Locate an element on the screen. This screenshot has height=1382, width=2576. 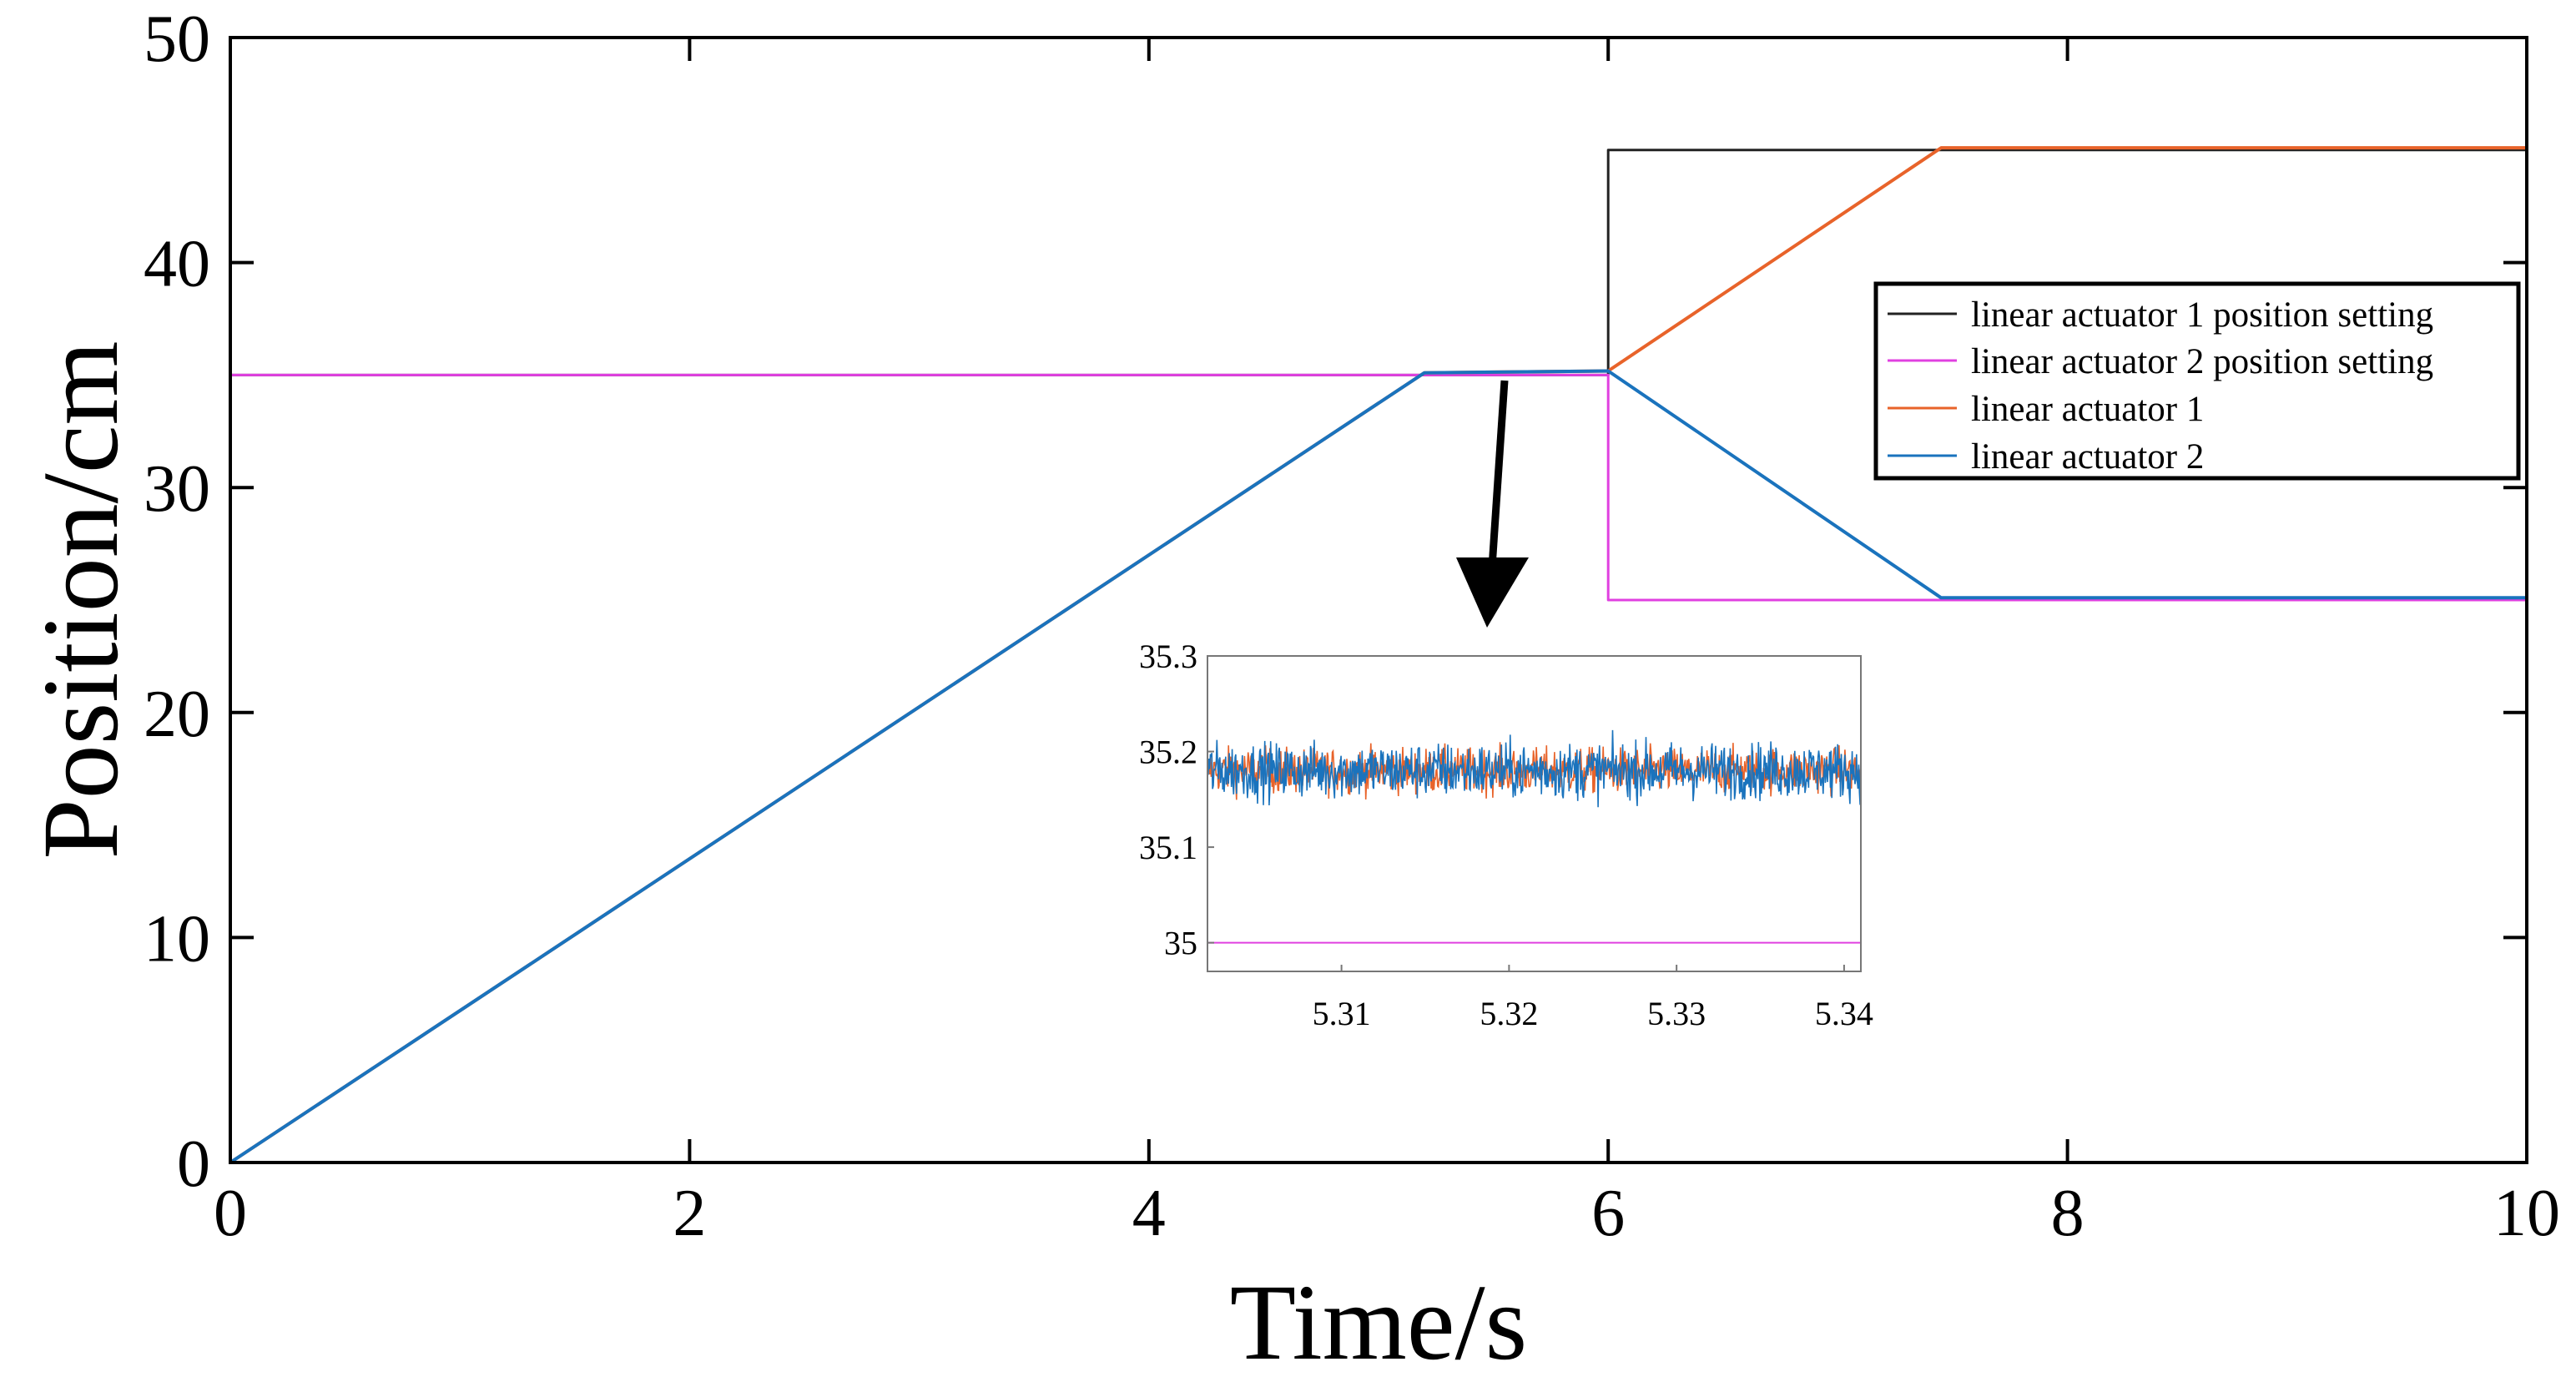
y-tick-label-4: 40 is located at coordinates (177, 265).